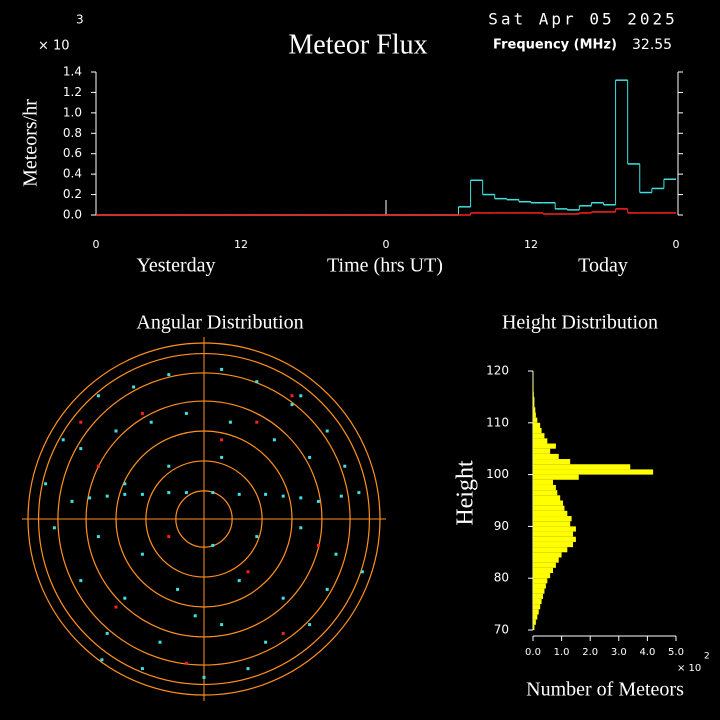 Image resolution: width=720 pixels, height=720 pixels. What do you see at coordinates (583, 19) in the screenshot?
I see `date: Sat Apr 05 2025` at bounding box center [583, 19].